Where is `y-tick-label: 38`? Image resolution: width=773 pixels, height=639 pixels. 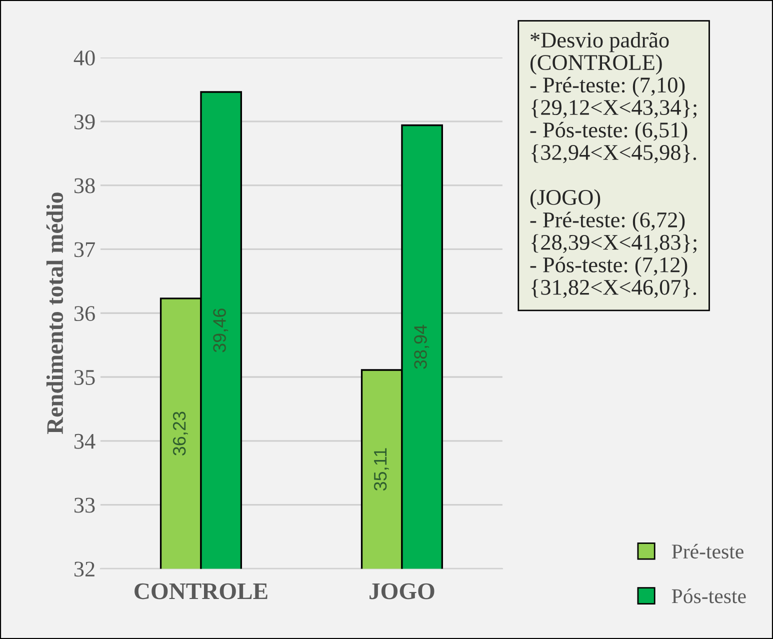 y-tick-label: 38 is located at coordinates (84, 186).